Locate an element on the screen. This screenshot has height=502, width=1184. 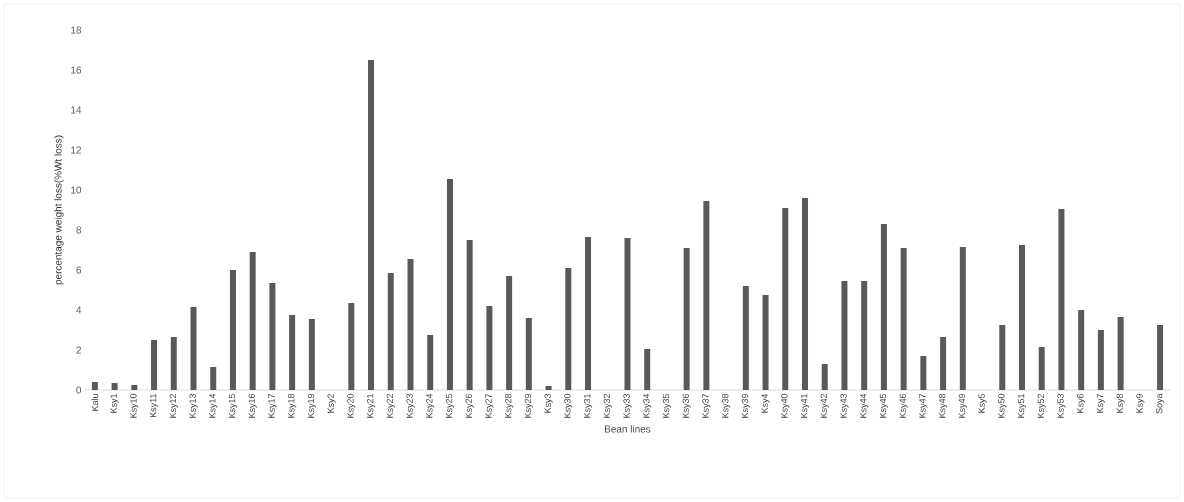
x-tick-label: Ksy49 is located at coordinates (962, 405).